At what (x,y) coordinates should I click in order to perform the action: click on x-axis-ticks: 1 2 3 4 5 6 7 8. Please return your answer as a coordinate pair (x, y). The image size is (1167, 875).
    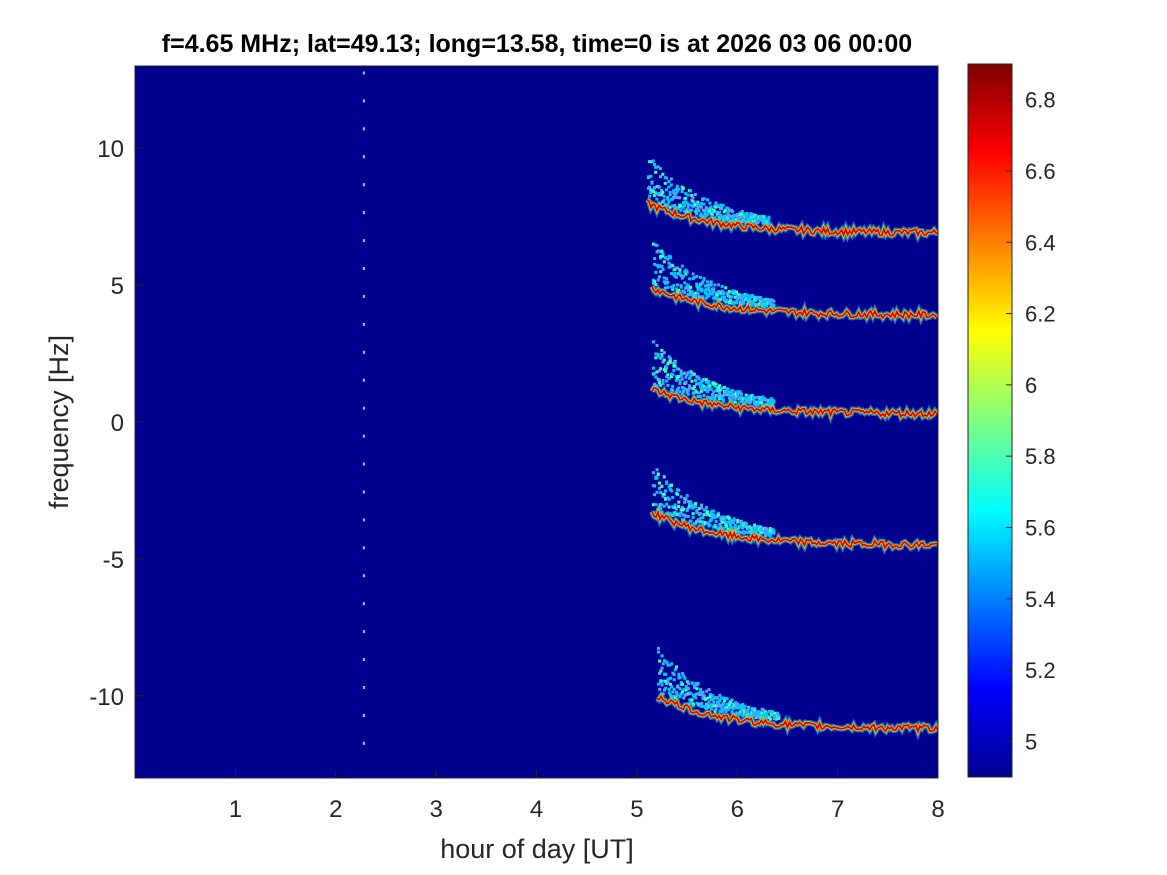
    Looking at the image, I should click on (587, 796).